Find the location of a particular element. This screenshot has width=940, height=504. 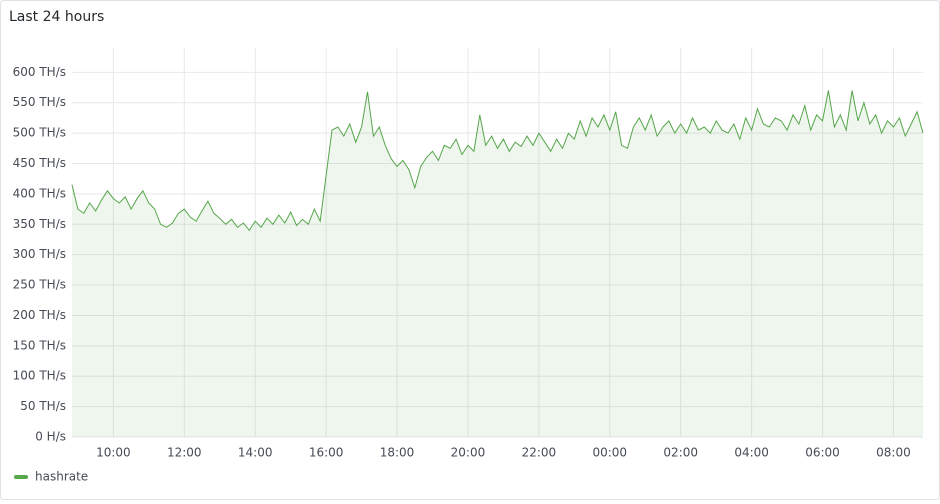

y-tick-label: 0 H/s is located at coordinates (50, 437).